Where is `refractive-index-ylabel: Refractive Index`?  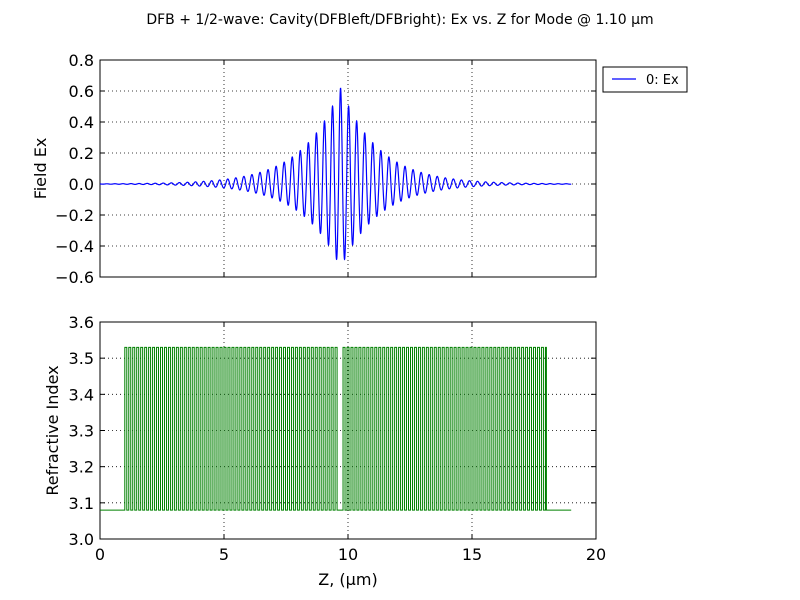 refractive-index-ylabel: Refractive Index is located at coordinates (52, 430).